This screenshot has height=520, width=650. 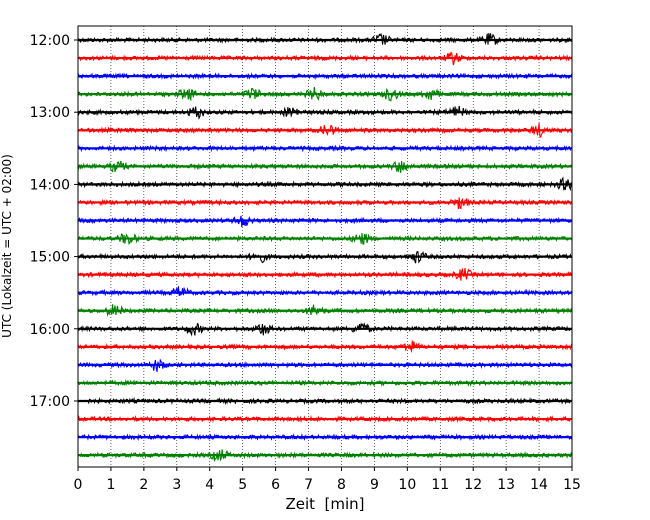 What do you see at coordinates (7, 246) in the screenshot?
I see `y-axis-label: UTC (Lokalzeit = UTC + 02:00)` at bounding box center [7, 246].